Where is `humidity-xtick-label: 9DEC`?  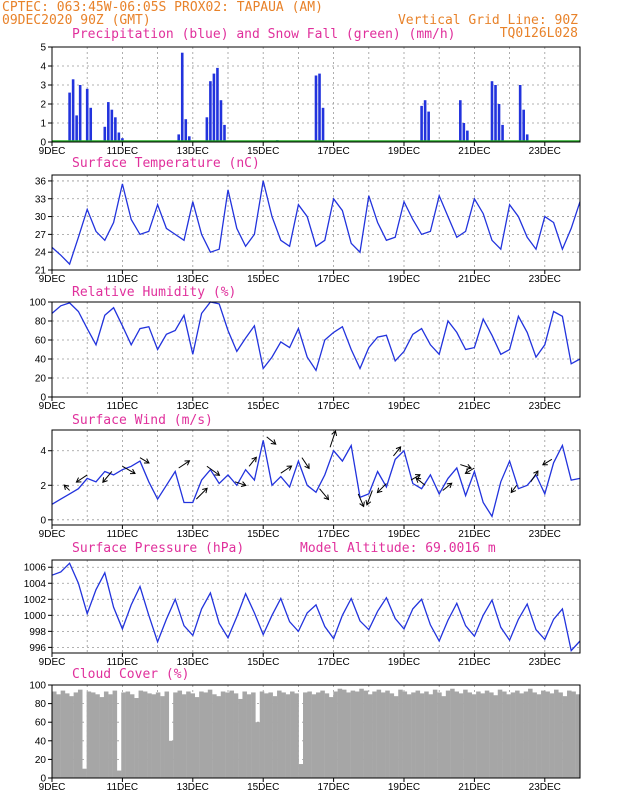 humidity-xtick-label: 9DEC is located at coordinates (52, 406).